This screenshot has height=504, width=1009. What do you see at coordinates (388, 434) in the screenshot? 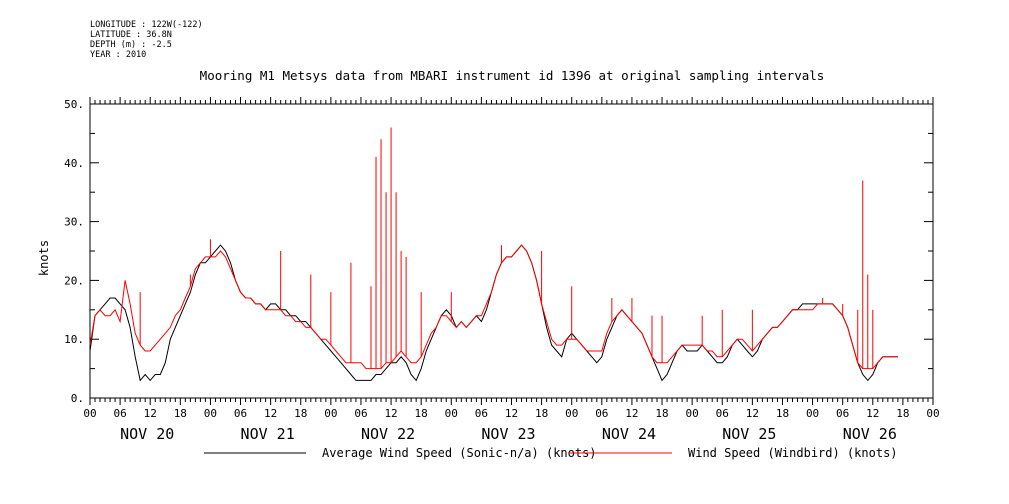
I see `x-day-label: NOV 22` at bounding box center [388, 434].